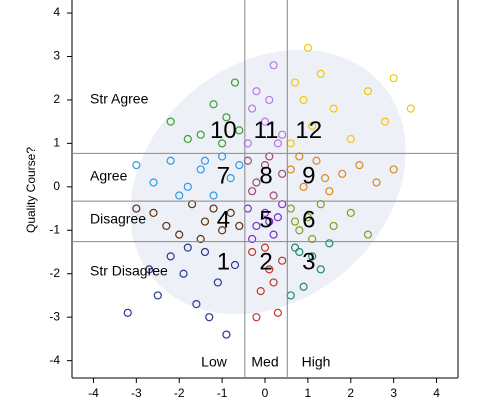  I want to click on cell-label: 9, so click(308, 176).